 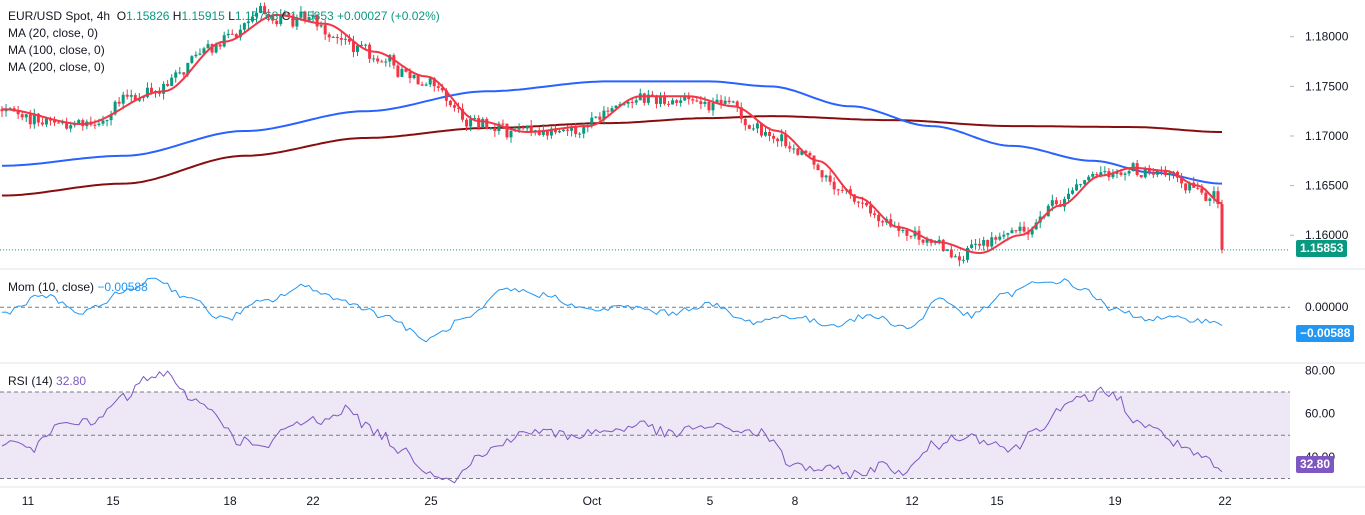 What do you see at coordinates (1320, 414) in the screenshot?
I see `rsi-tick-label: 60.00` at bounding box center [1320, 414].